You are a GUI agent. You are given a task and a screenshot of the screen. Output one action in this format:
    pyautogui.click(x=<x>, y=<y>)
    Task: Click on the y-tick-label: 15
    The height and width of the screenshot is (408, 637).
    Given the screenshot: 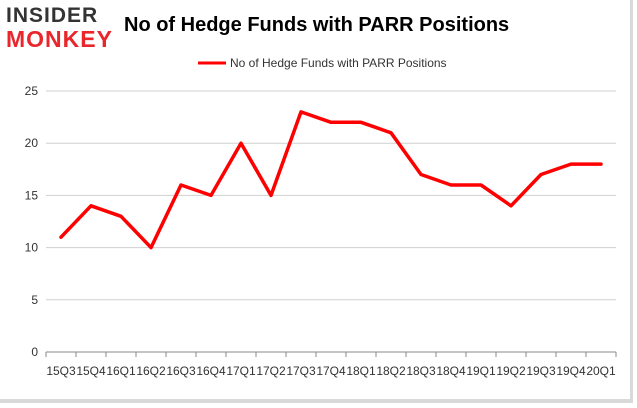 What is the action you would take?
    pyautogui.click(x=32, y=195)
    